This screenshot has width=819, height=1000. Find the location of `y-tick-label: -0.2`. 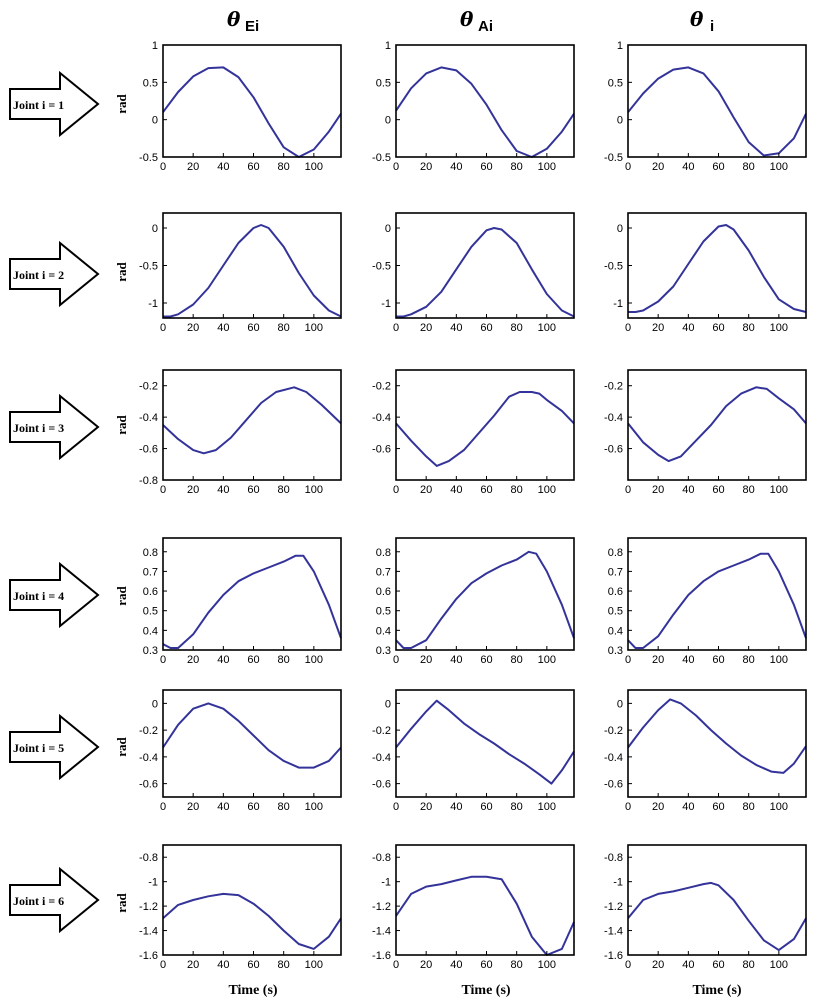

y-tick-label: -0.2 is located at coordinates (148, 387).